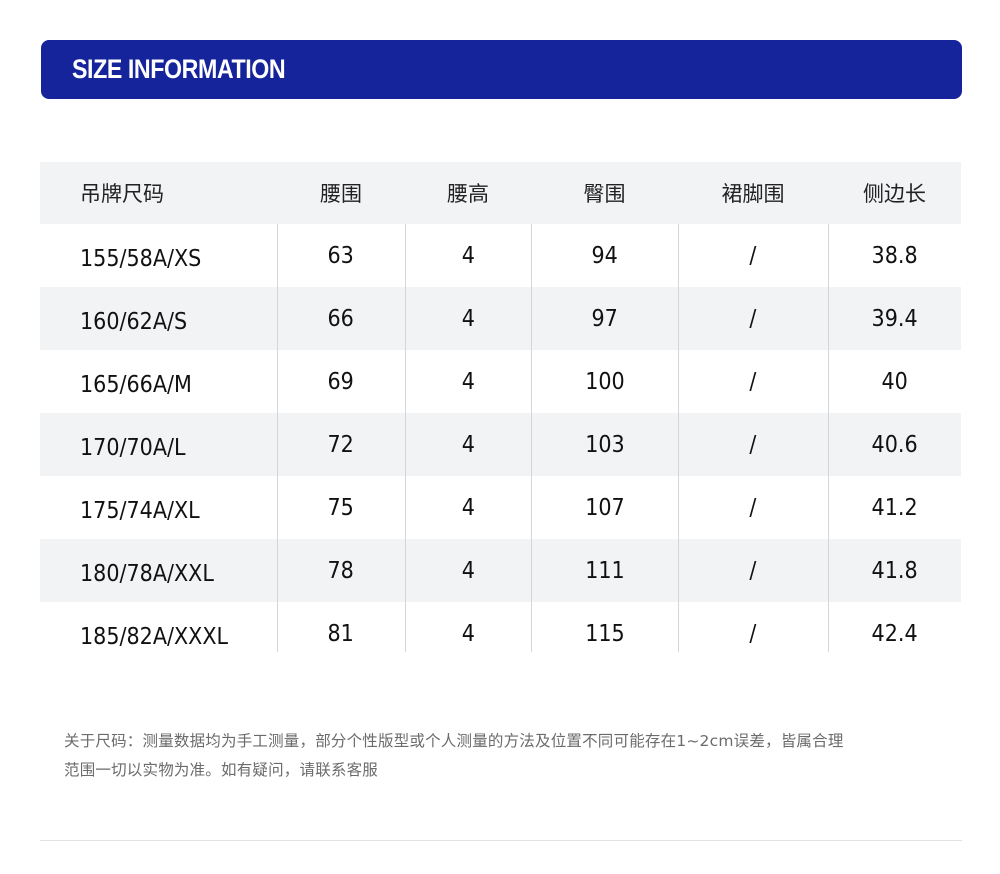  Describe the element at coordinates (894, 444) in the screenshot. I see `side-length-cell: 40.6` at that location.